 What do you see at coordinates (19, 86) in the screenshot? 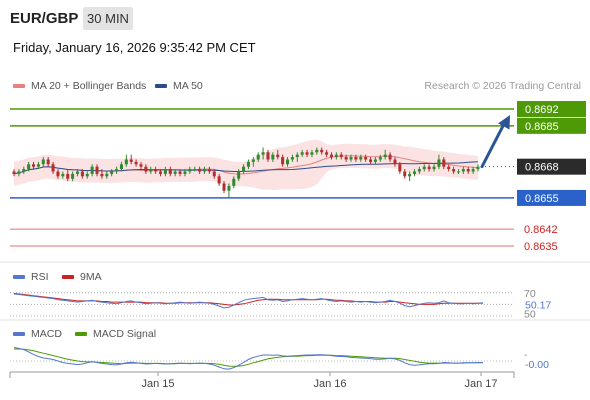
I see `ma20-swatch` at bounding box center [19, 86].